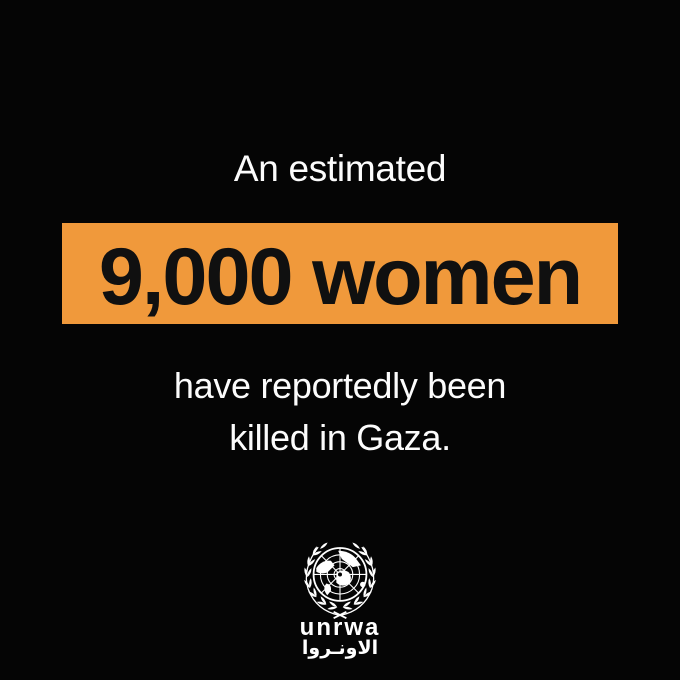 The height and width of the screenshot is (680, 680). Describe the element at coordinates (339, 579) in the screenshot. I see `un-globe-wreath-icon` at that location.